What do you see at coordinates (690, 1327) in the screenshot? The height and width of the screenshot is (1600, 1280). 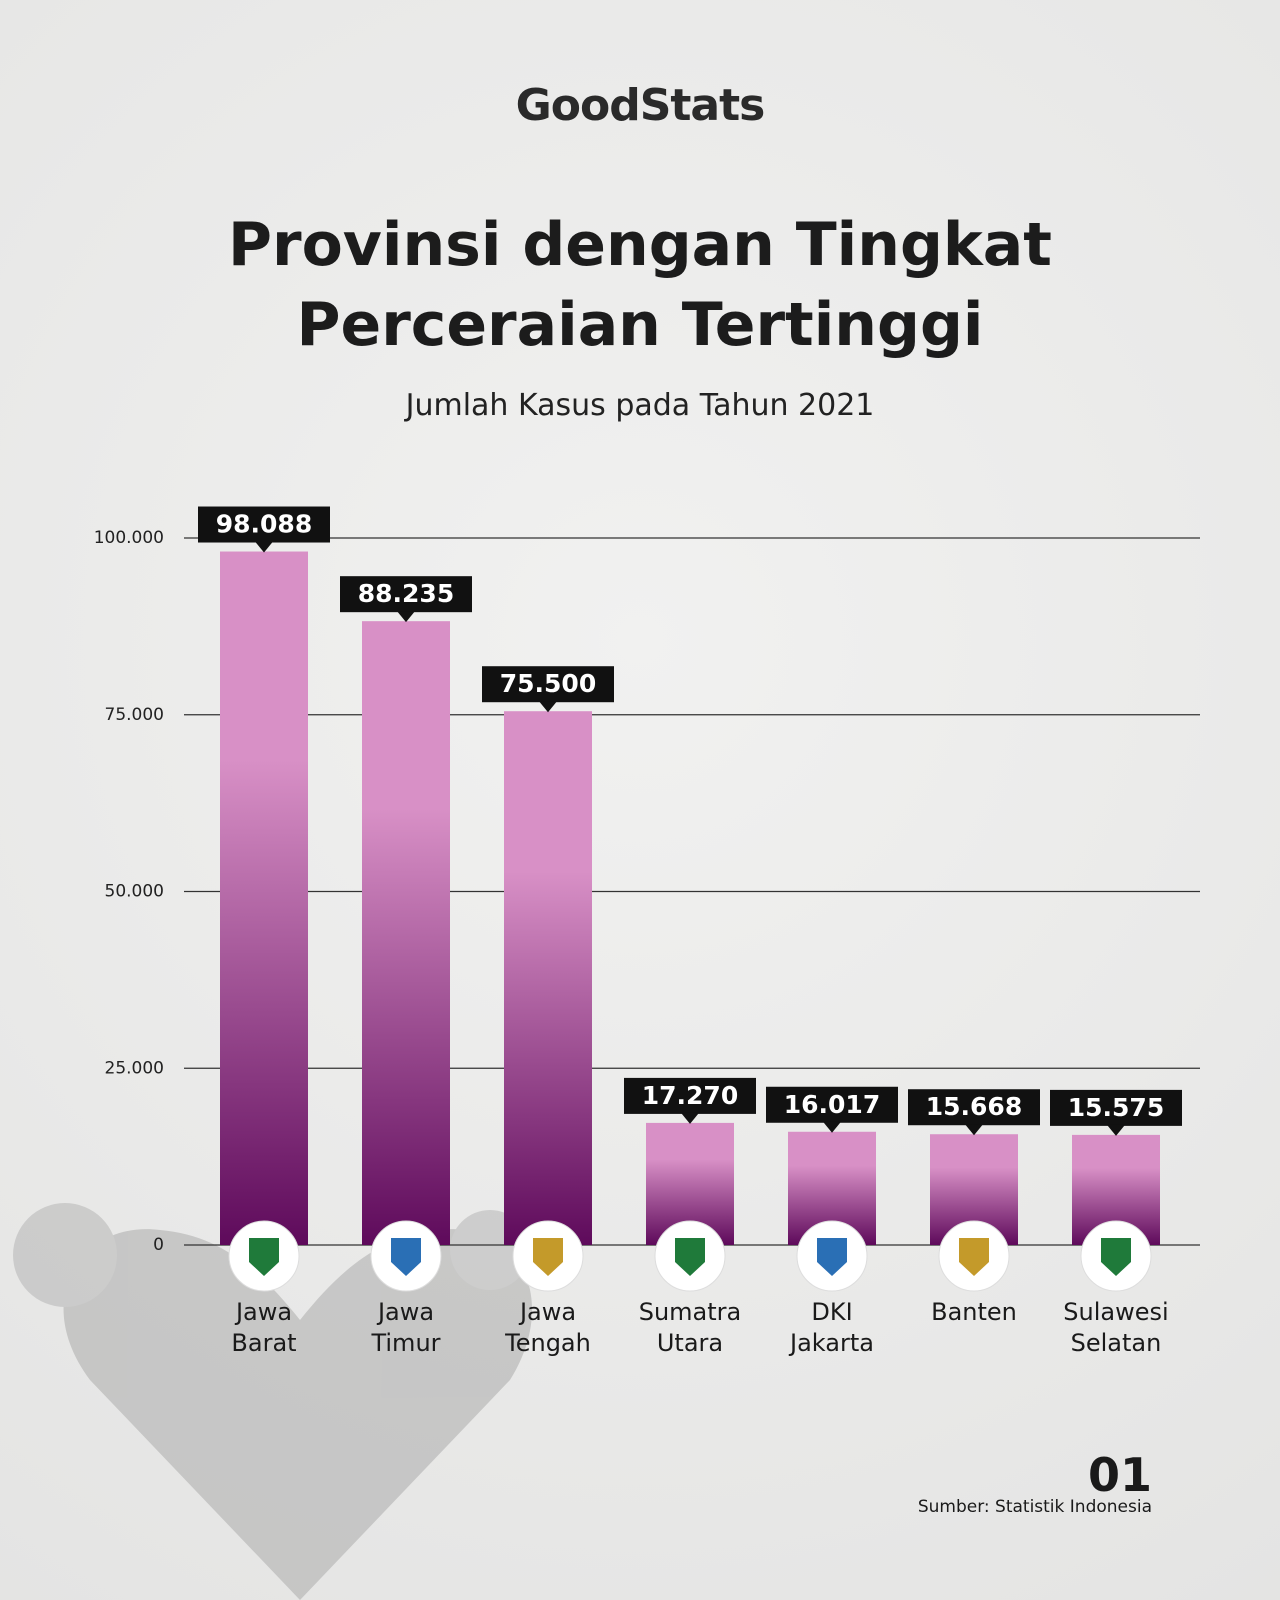 I see `x-tick-label: Sumatra Utara` at bounding box center [690, 1327].